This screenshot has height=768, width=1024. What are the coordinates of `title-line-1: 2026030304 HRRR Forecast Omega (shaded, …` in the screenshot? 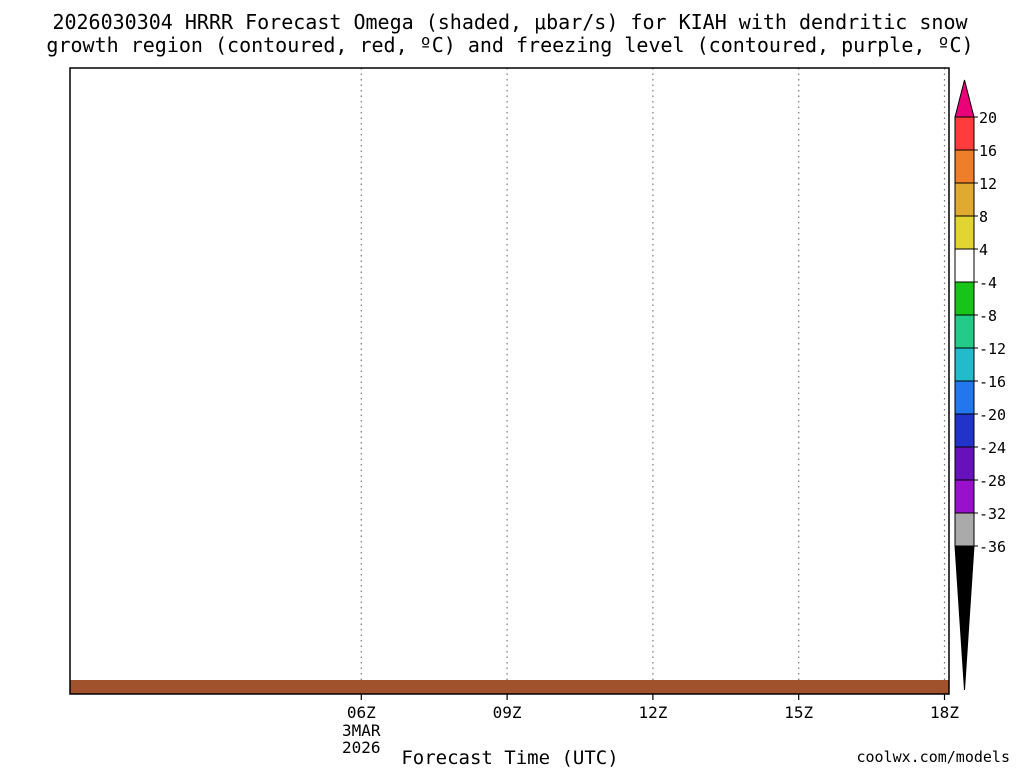 It's located at (510, 22).